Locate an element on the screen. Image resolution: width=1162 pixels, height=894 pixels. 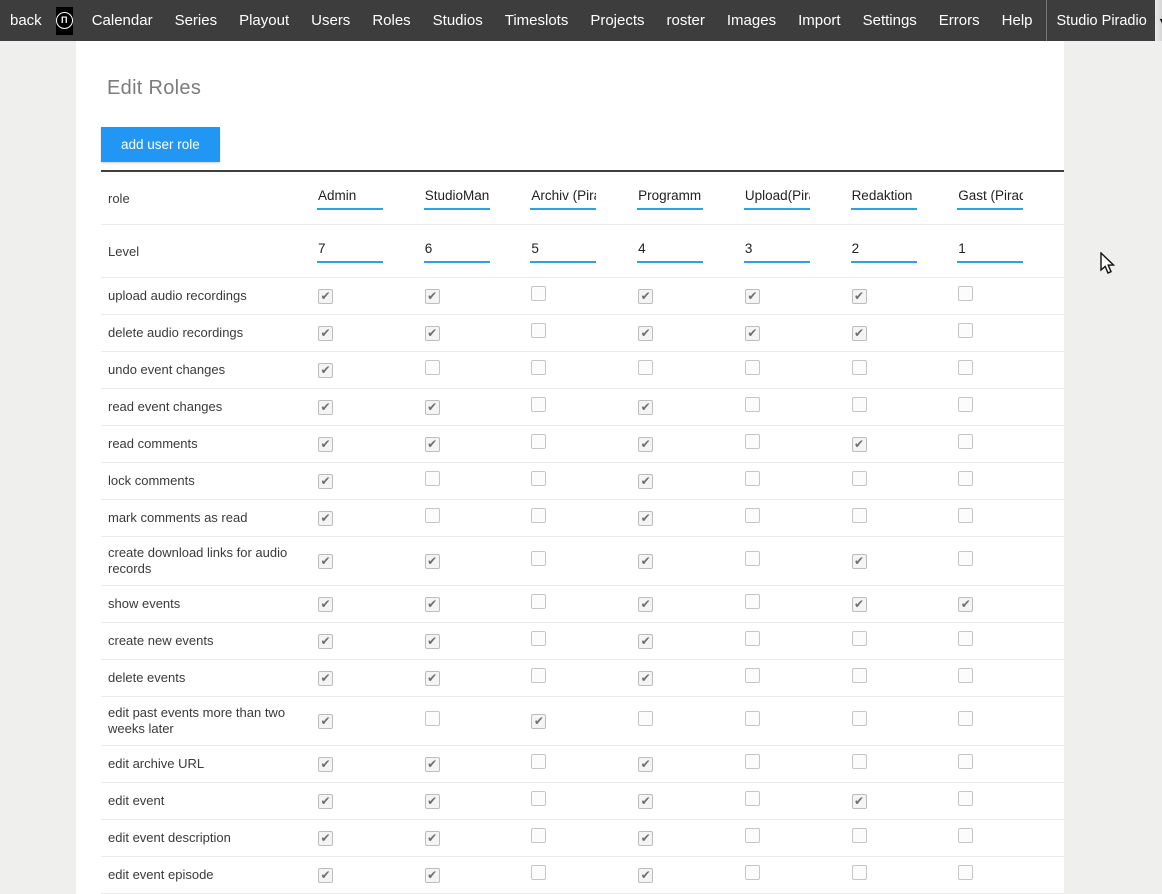
nav-item-roles: Roles is located at coordinates (391, 20).